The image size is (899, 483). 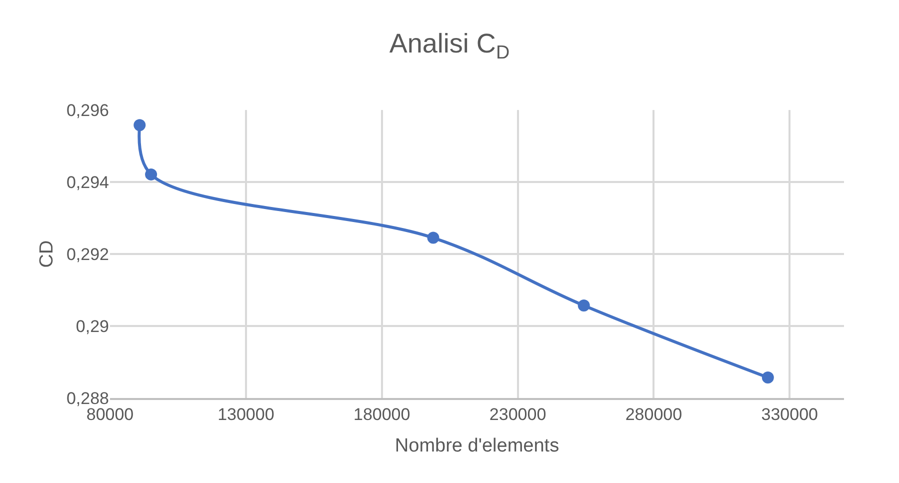 I want to click on y-tick-label: 0,288, so click(x=87, y=398).